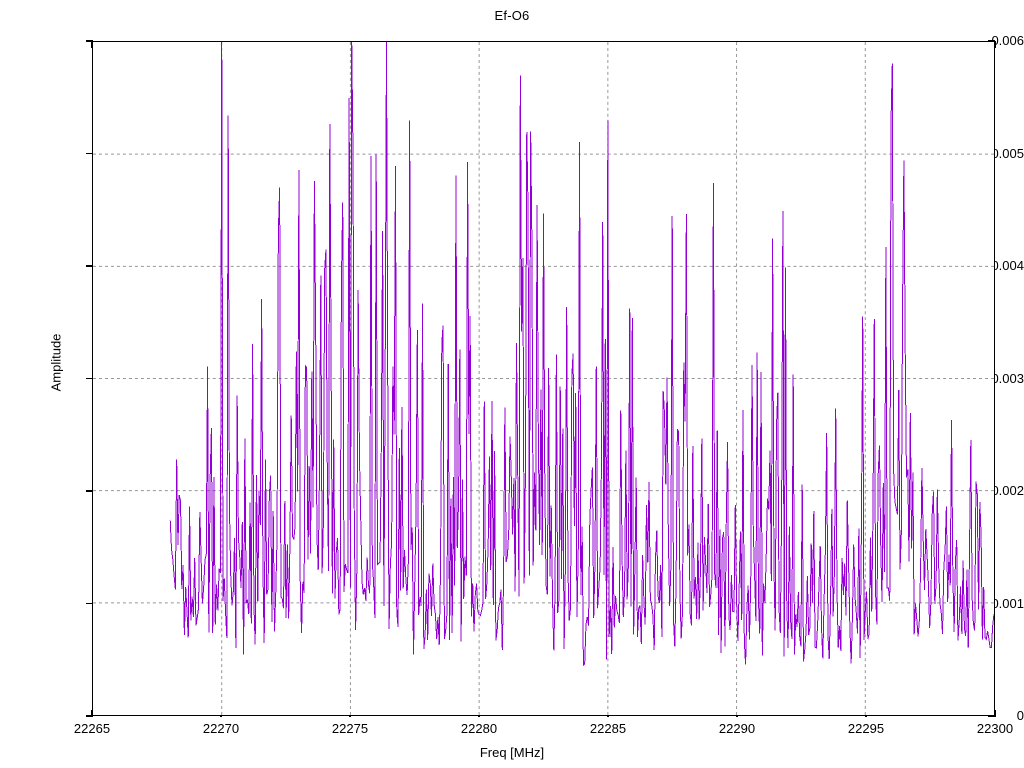 Image resolution: width=1024 pixels, height=768 pixels. Describe the element at coordinates (866, 728) in the screenshot. I see `x-tick-label: 22295` at that location.